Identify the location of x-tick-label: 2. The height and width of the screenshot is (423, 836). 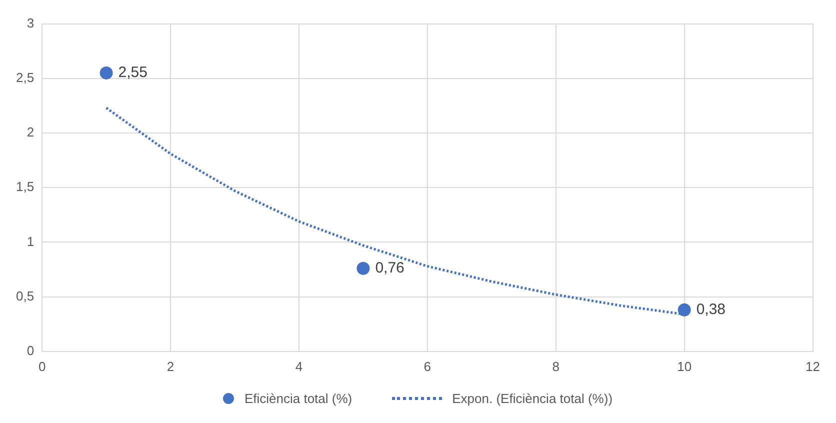
(170, 366).